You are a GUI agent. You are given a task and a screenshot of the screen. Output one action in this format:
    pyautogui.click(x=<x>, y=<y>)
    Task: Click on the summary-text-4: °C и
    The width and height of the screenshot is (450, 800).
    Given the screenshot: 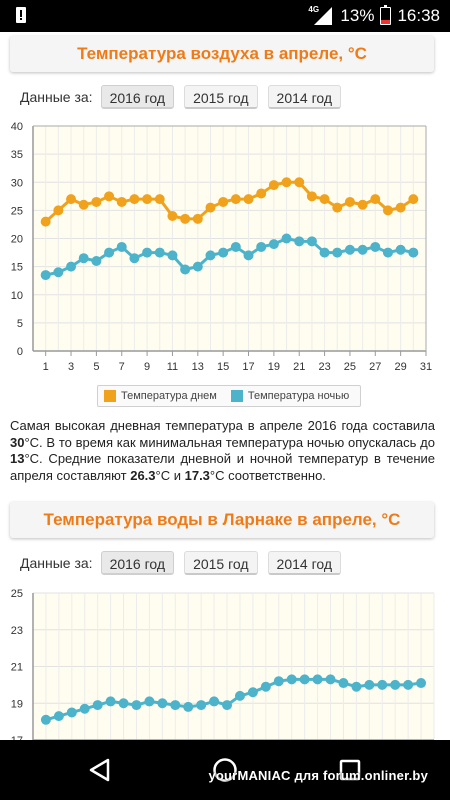 What is the action you would take?
    pyautogui.click(x=170, y=475)
    